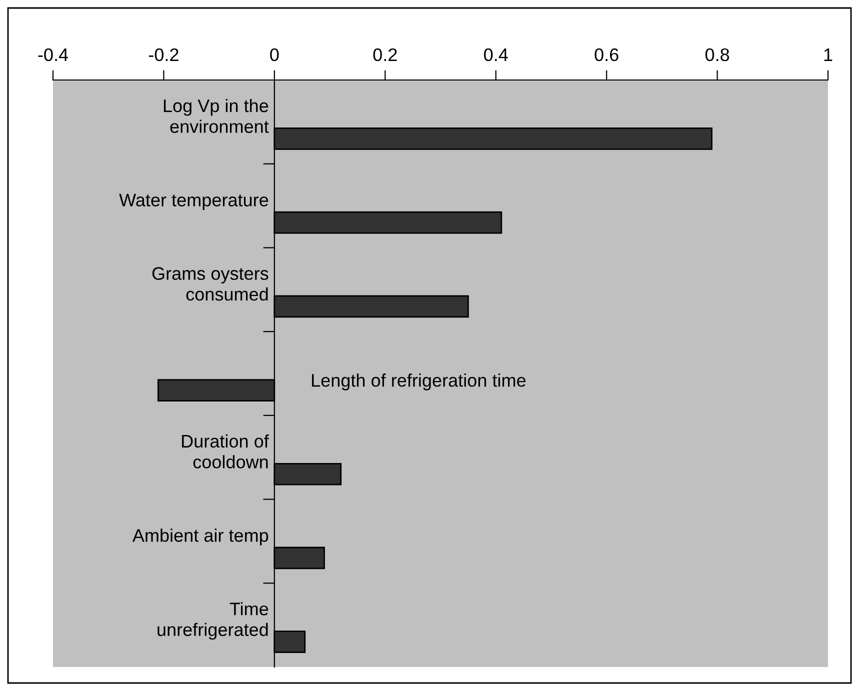 Image resolution: width=860 pixels, height=692 pixels. I want to click on x-tick-label: 0.6, so click(606, 55).